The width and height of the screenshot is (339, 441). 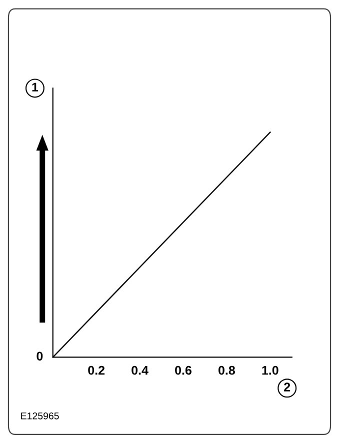 I want to click on x-tick-label: 0.2, so click(x=96, y=370).